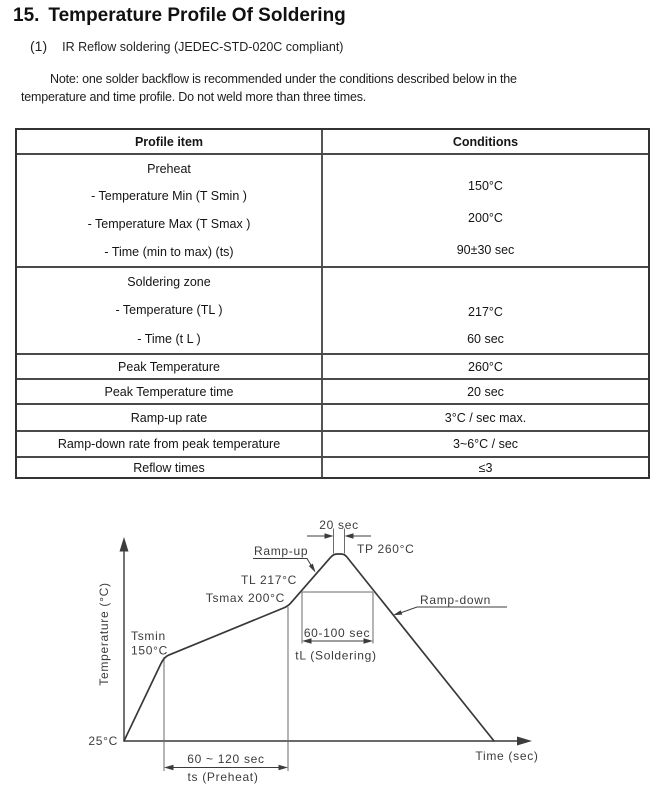  I want to click on soldering-item-temp: - Temperature (TL ), so click(169, 310).